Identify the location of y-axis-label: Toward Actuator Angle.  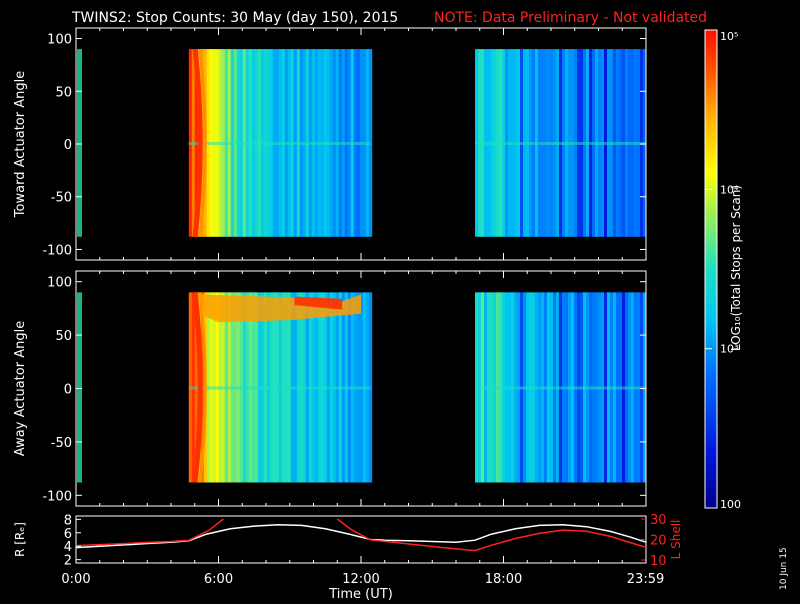
(20, 144).